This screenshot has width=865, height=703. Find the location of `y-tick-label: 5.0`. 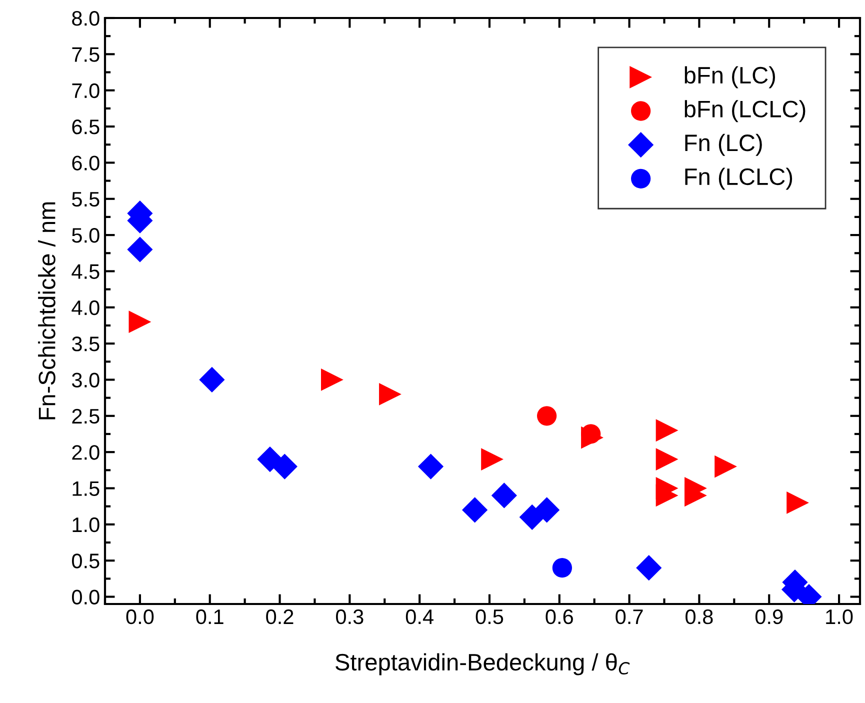

y-tick-label: 5.0 is located at coordinates (86, 235).